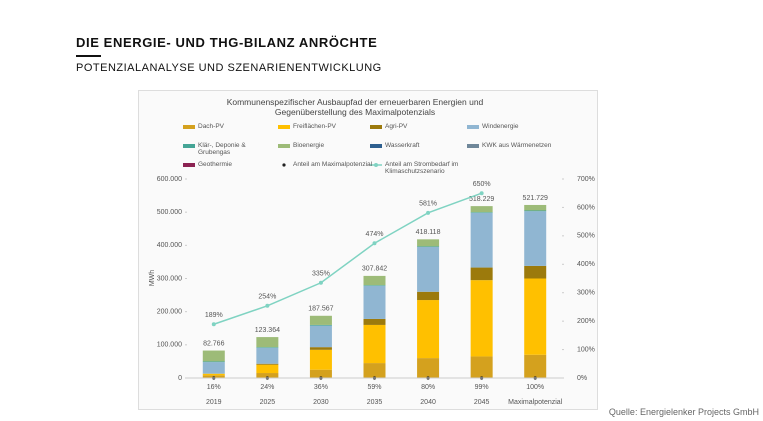 The height and width of the screenshot is (421, 763). What do you see at coordinates (482, 402) in the screenshot?
I see `x-tick-label: 2045` at bounding box center [482, 402].